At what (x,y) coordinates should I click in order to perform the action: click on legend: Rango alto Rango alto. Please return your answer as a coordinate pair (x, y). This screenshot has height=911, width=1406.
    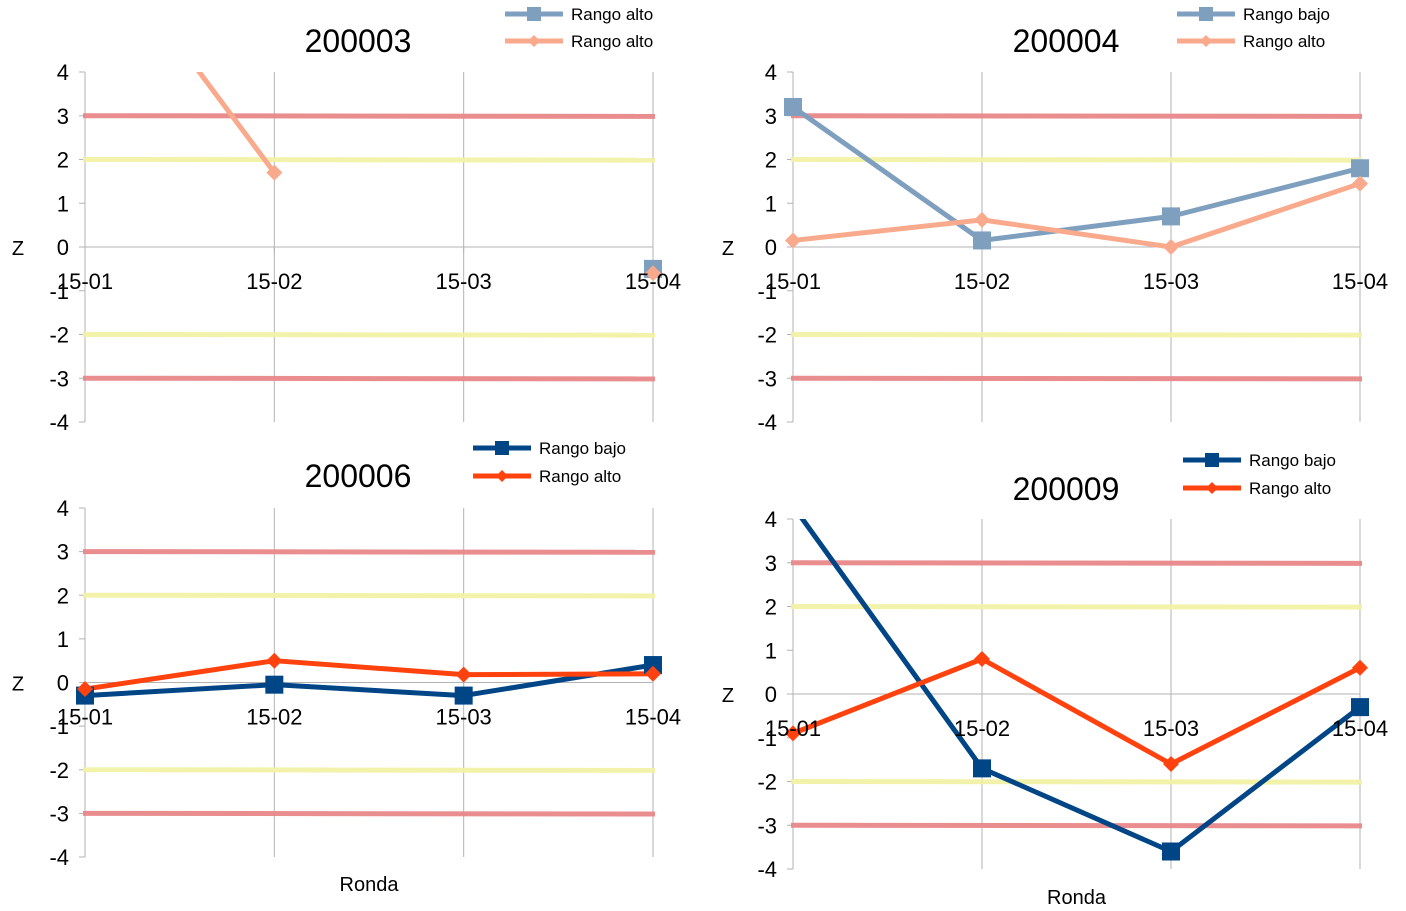
    Looking at the image, I should click on (579, 28).